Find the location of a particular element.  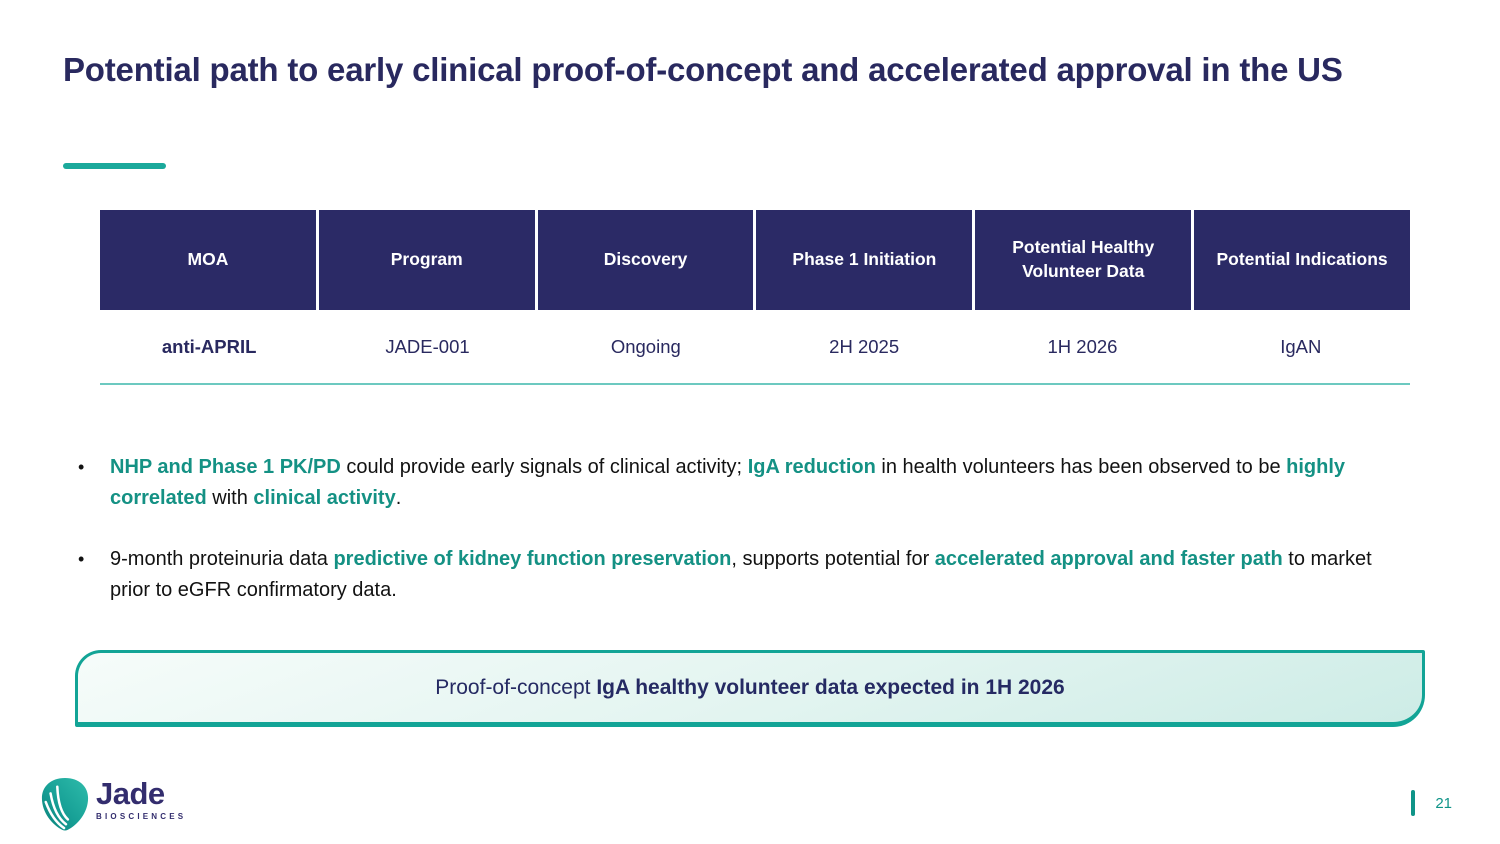

cell-discovery: Ongoing is located at coordinates (645, 346).